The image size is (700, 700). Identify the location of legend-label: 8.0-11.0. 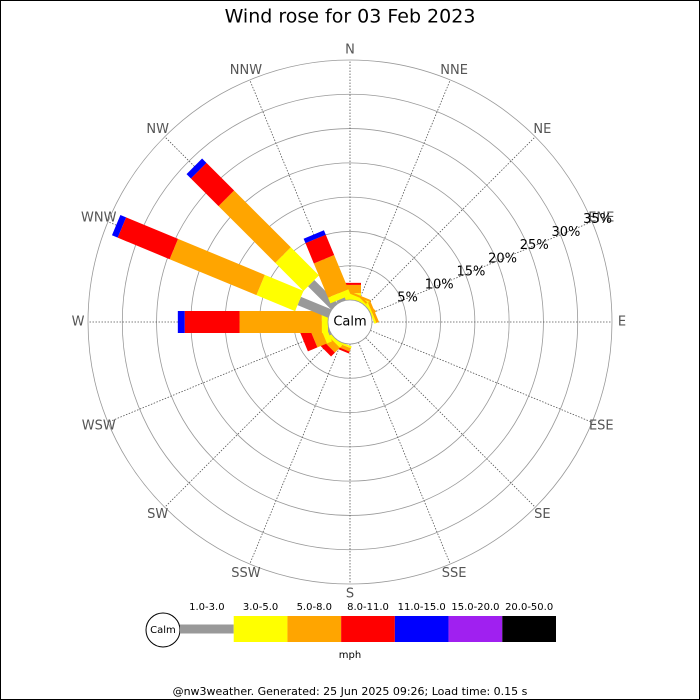
(368, 607).